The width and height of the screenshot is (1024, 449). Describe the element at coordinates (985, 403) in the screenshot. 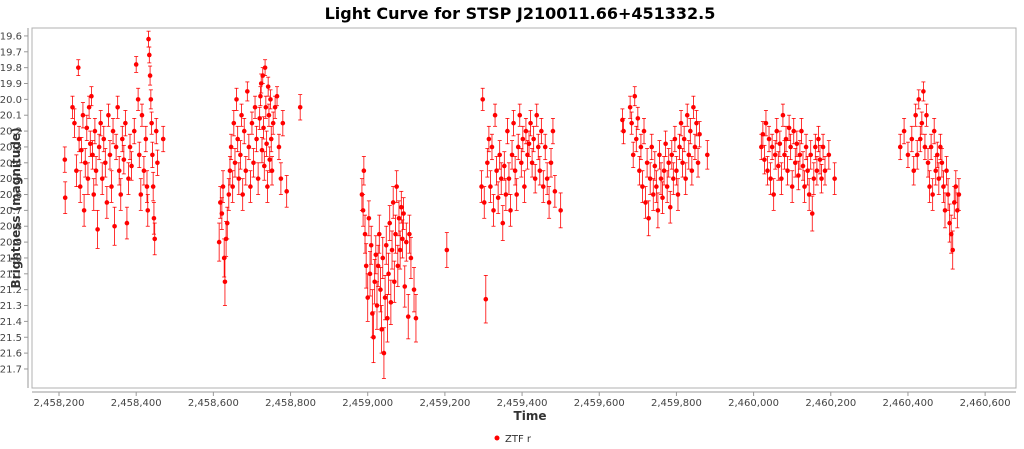

I see `x-tick-label: 2,460,600` at that location.